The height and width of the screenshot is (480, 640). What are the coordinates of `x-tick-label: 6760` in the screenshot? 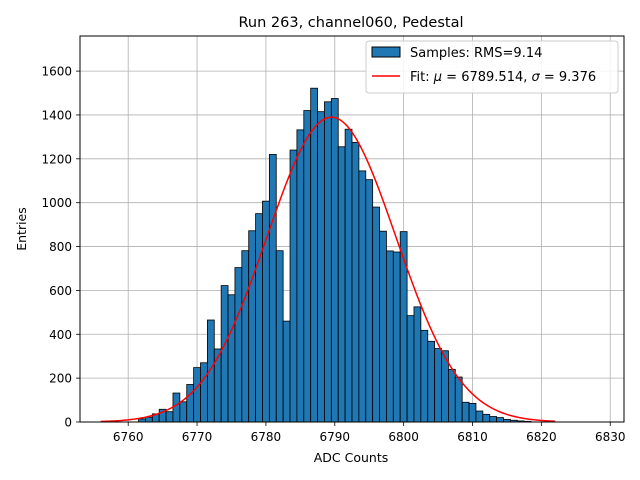 It's located at (128, 437).